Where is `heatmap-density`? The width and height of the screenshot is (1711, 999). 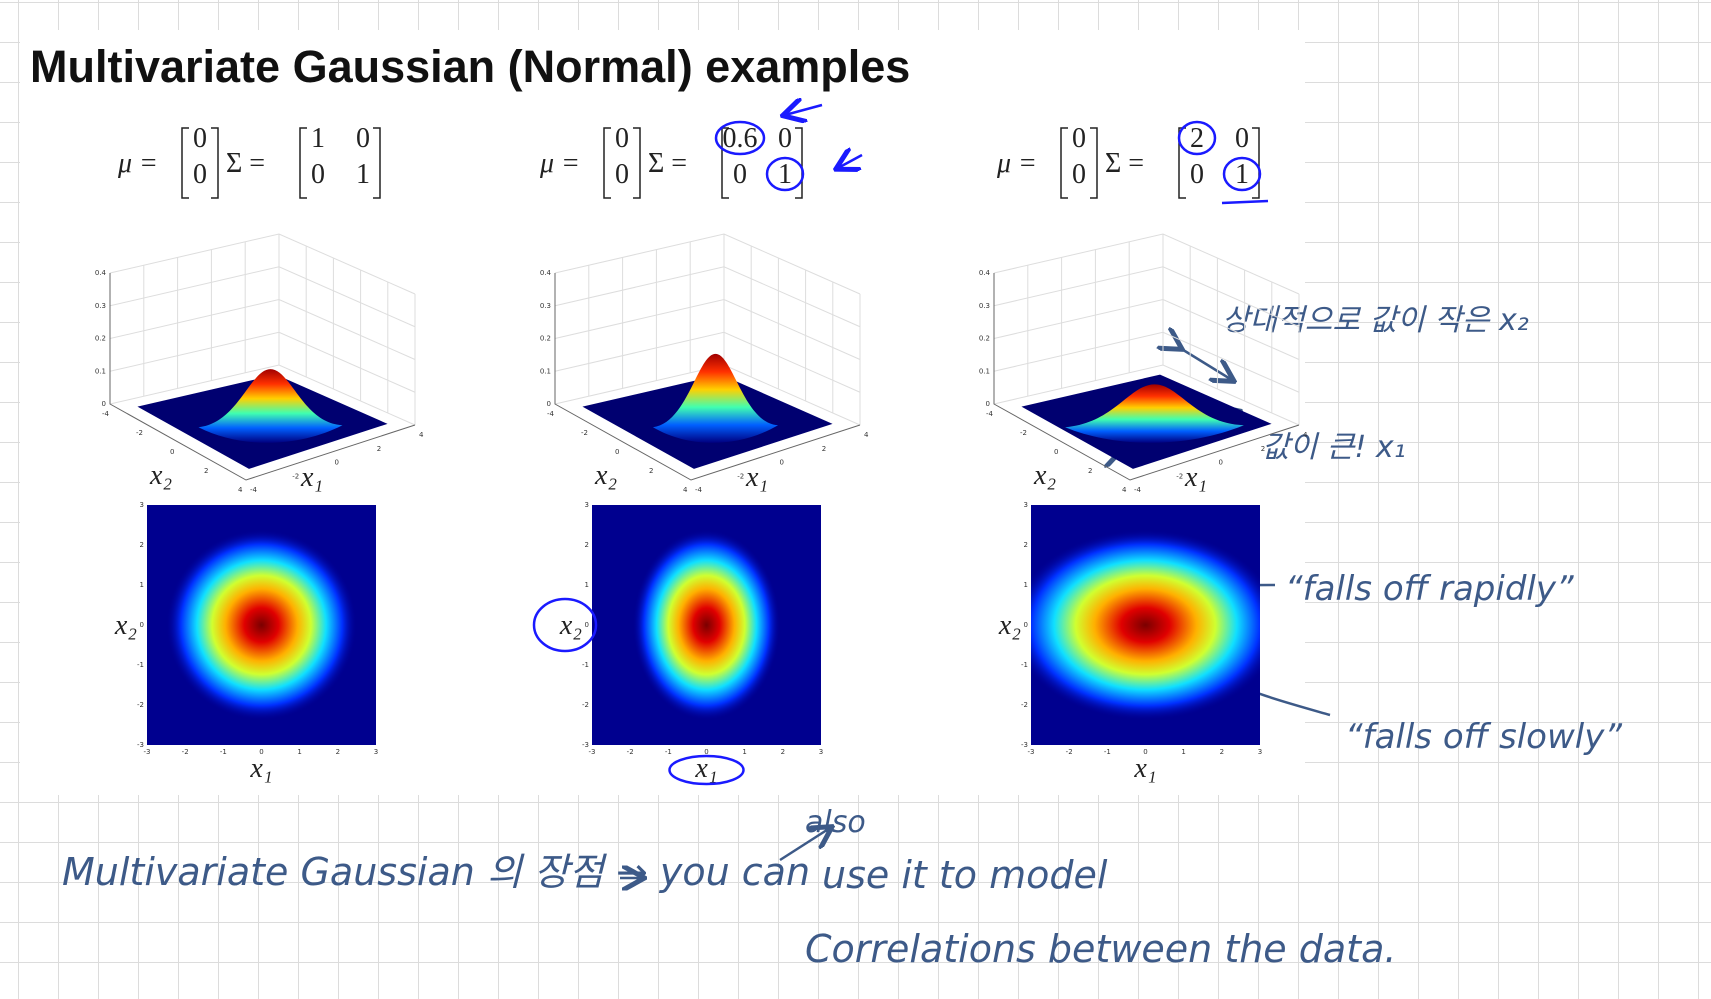
heatmap-density is located at coordinates (261, 625).